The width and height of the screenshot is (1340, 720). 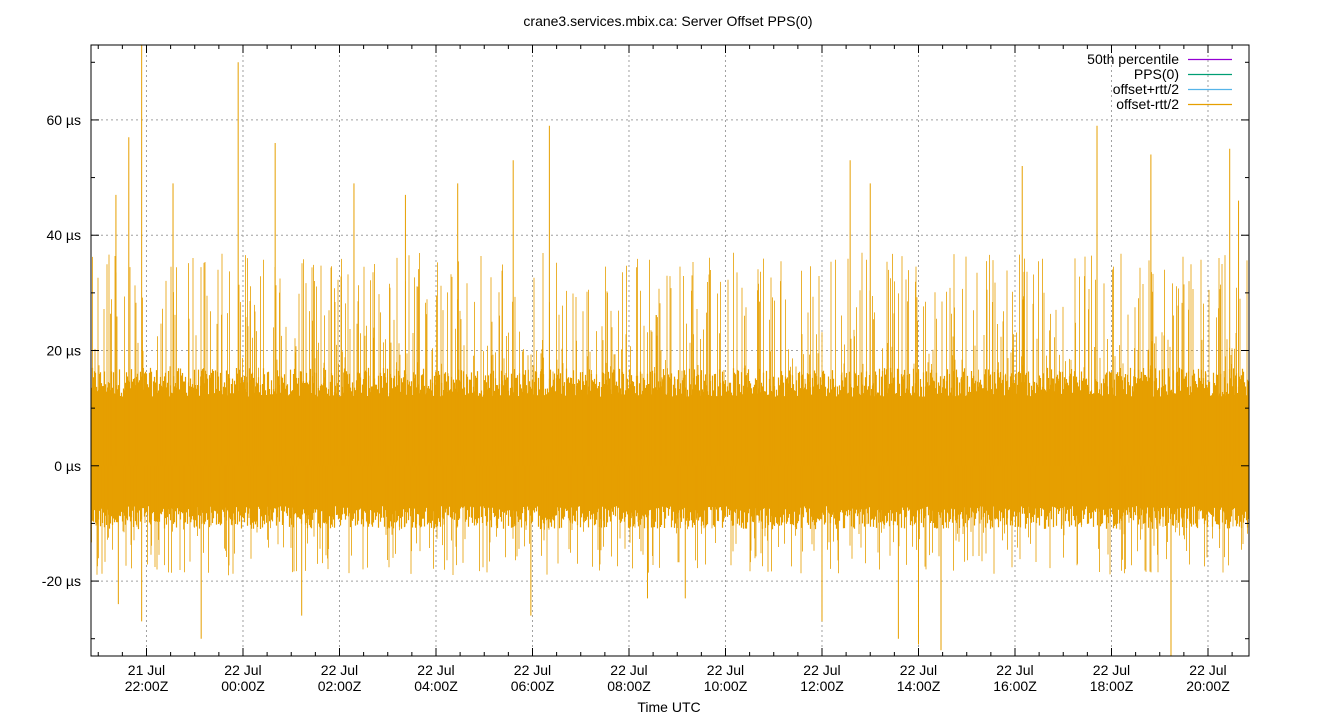 I want to click on x-tick-time-label: 14:00Z, so click(x=919, y=686).